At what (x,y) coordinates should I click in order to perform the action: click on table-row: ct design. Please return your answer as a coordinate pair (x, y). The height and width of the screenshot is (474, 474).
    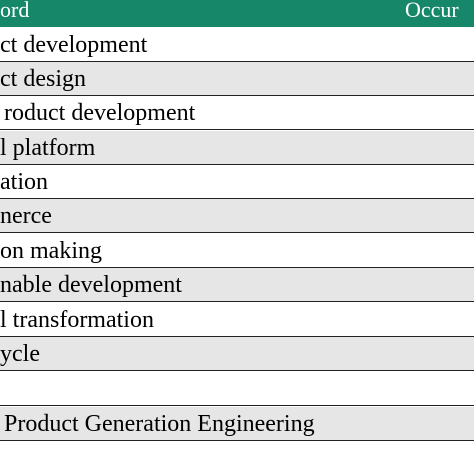
    Looking at the image, I should click on (237, 79).